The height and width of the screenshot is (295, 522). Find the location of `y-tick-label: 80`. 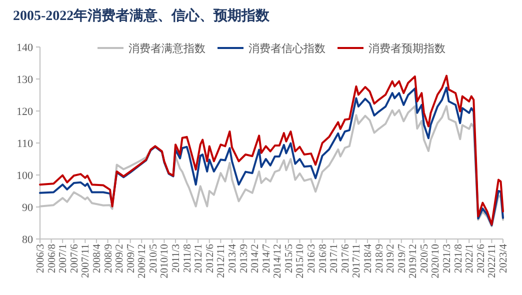

y-tick-label: 80 is located at coordinates (28, 240).